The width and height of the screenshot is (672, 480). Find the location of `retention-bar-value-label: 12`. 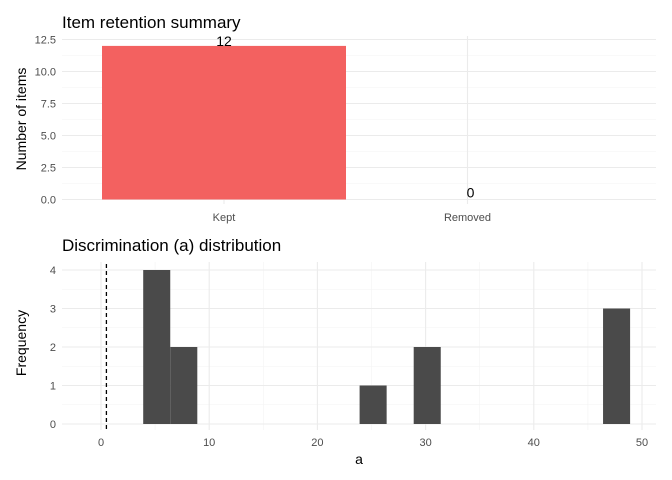

retention-bar-value-label: 12 is located at coordinates (224, 41).